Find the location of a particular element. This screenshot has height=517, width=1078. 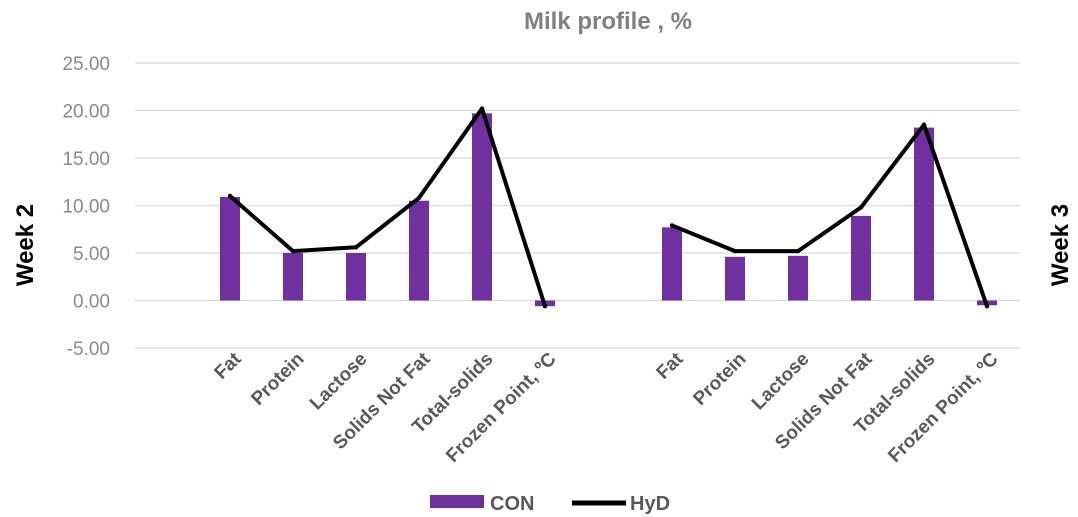

y-tick-label: 20.00 is located at coordinates (86, 112).